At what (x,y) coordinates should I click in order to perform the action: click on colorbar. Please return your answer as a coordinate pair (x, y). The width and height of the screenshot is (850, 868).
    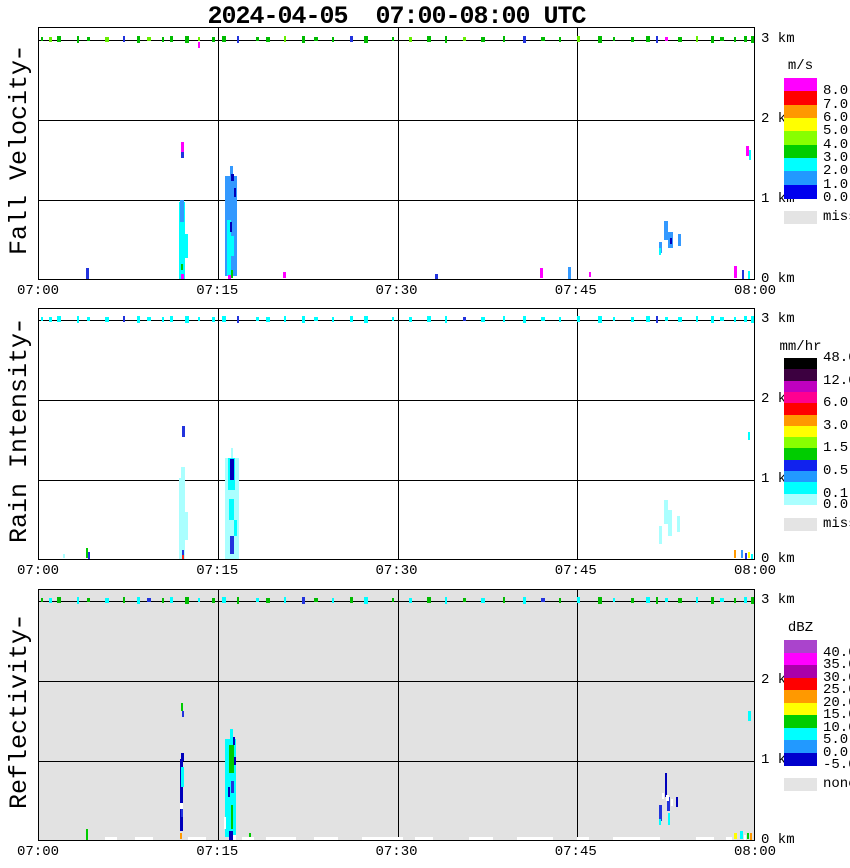
    Looking at the image, I should click on (800, 432).